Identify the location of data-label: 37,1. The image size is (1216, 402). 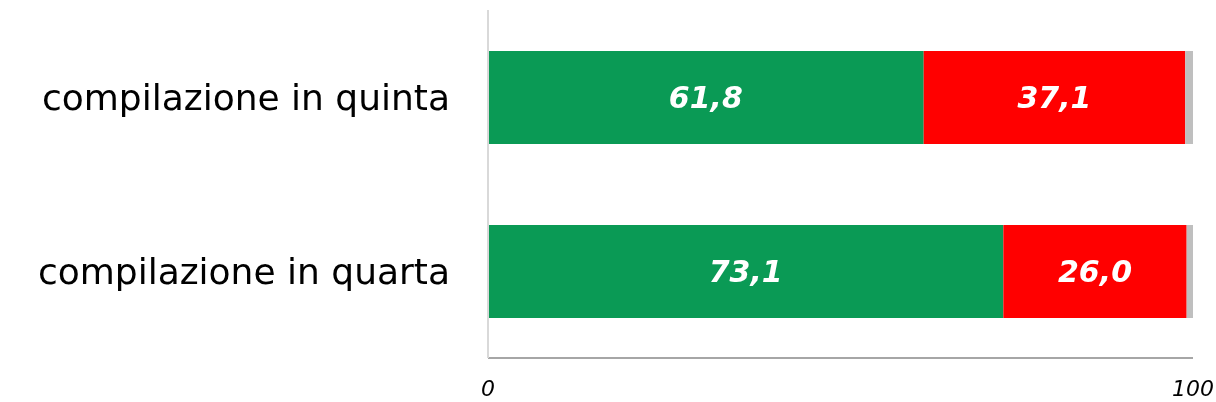
(1054, 97).